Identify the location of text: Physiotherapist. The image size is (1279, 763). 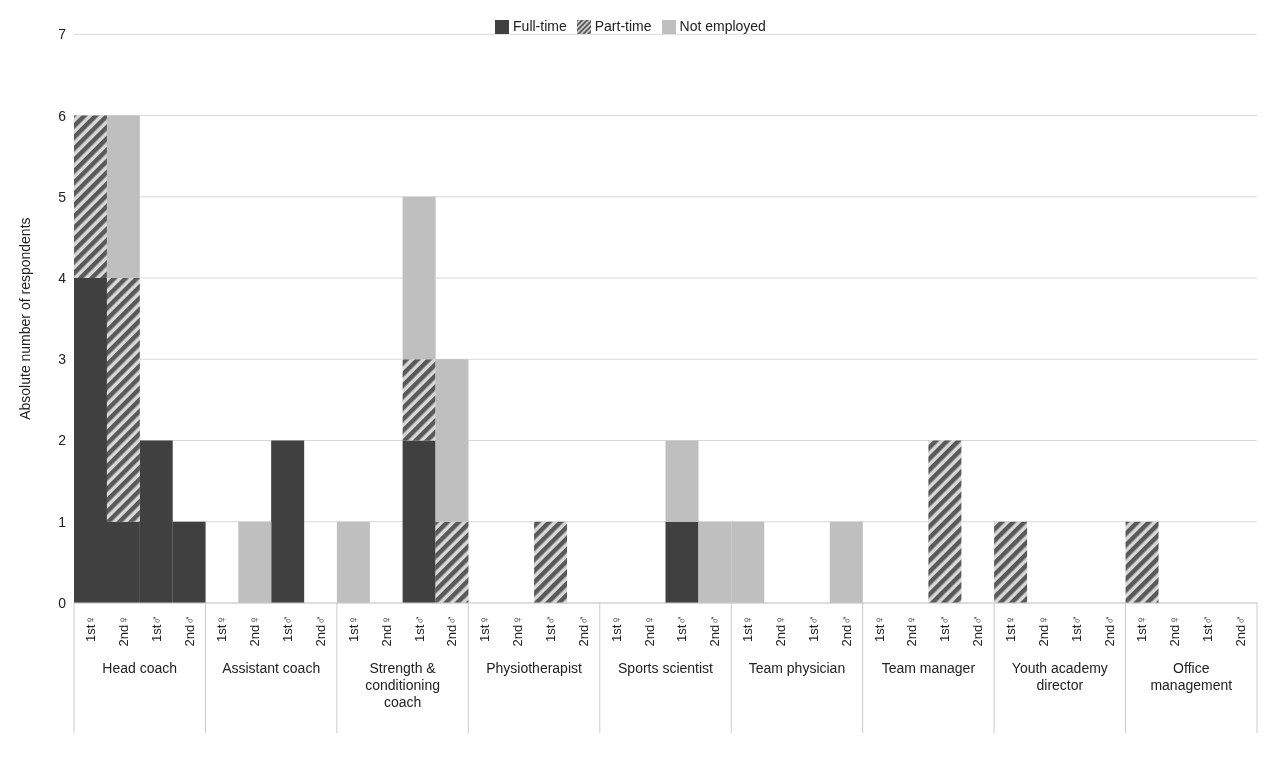
(534, 668).